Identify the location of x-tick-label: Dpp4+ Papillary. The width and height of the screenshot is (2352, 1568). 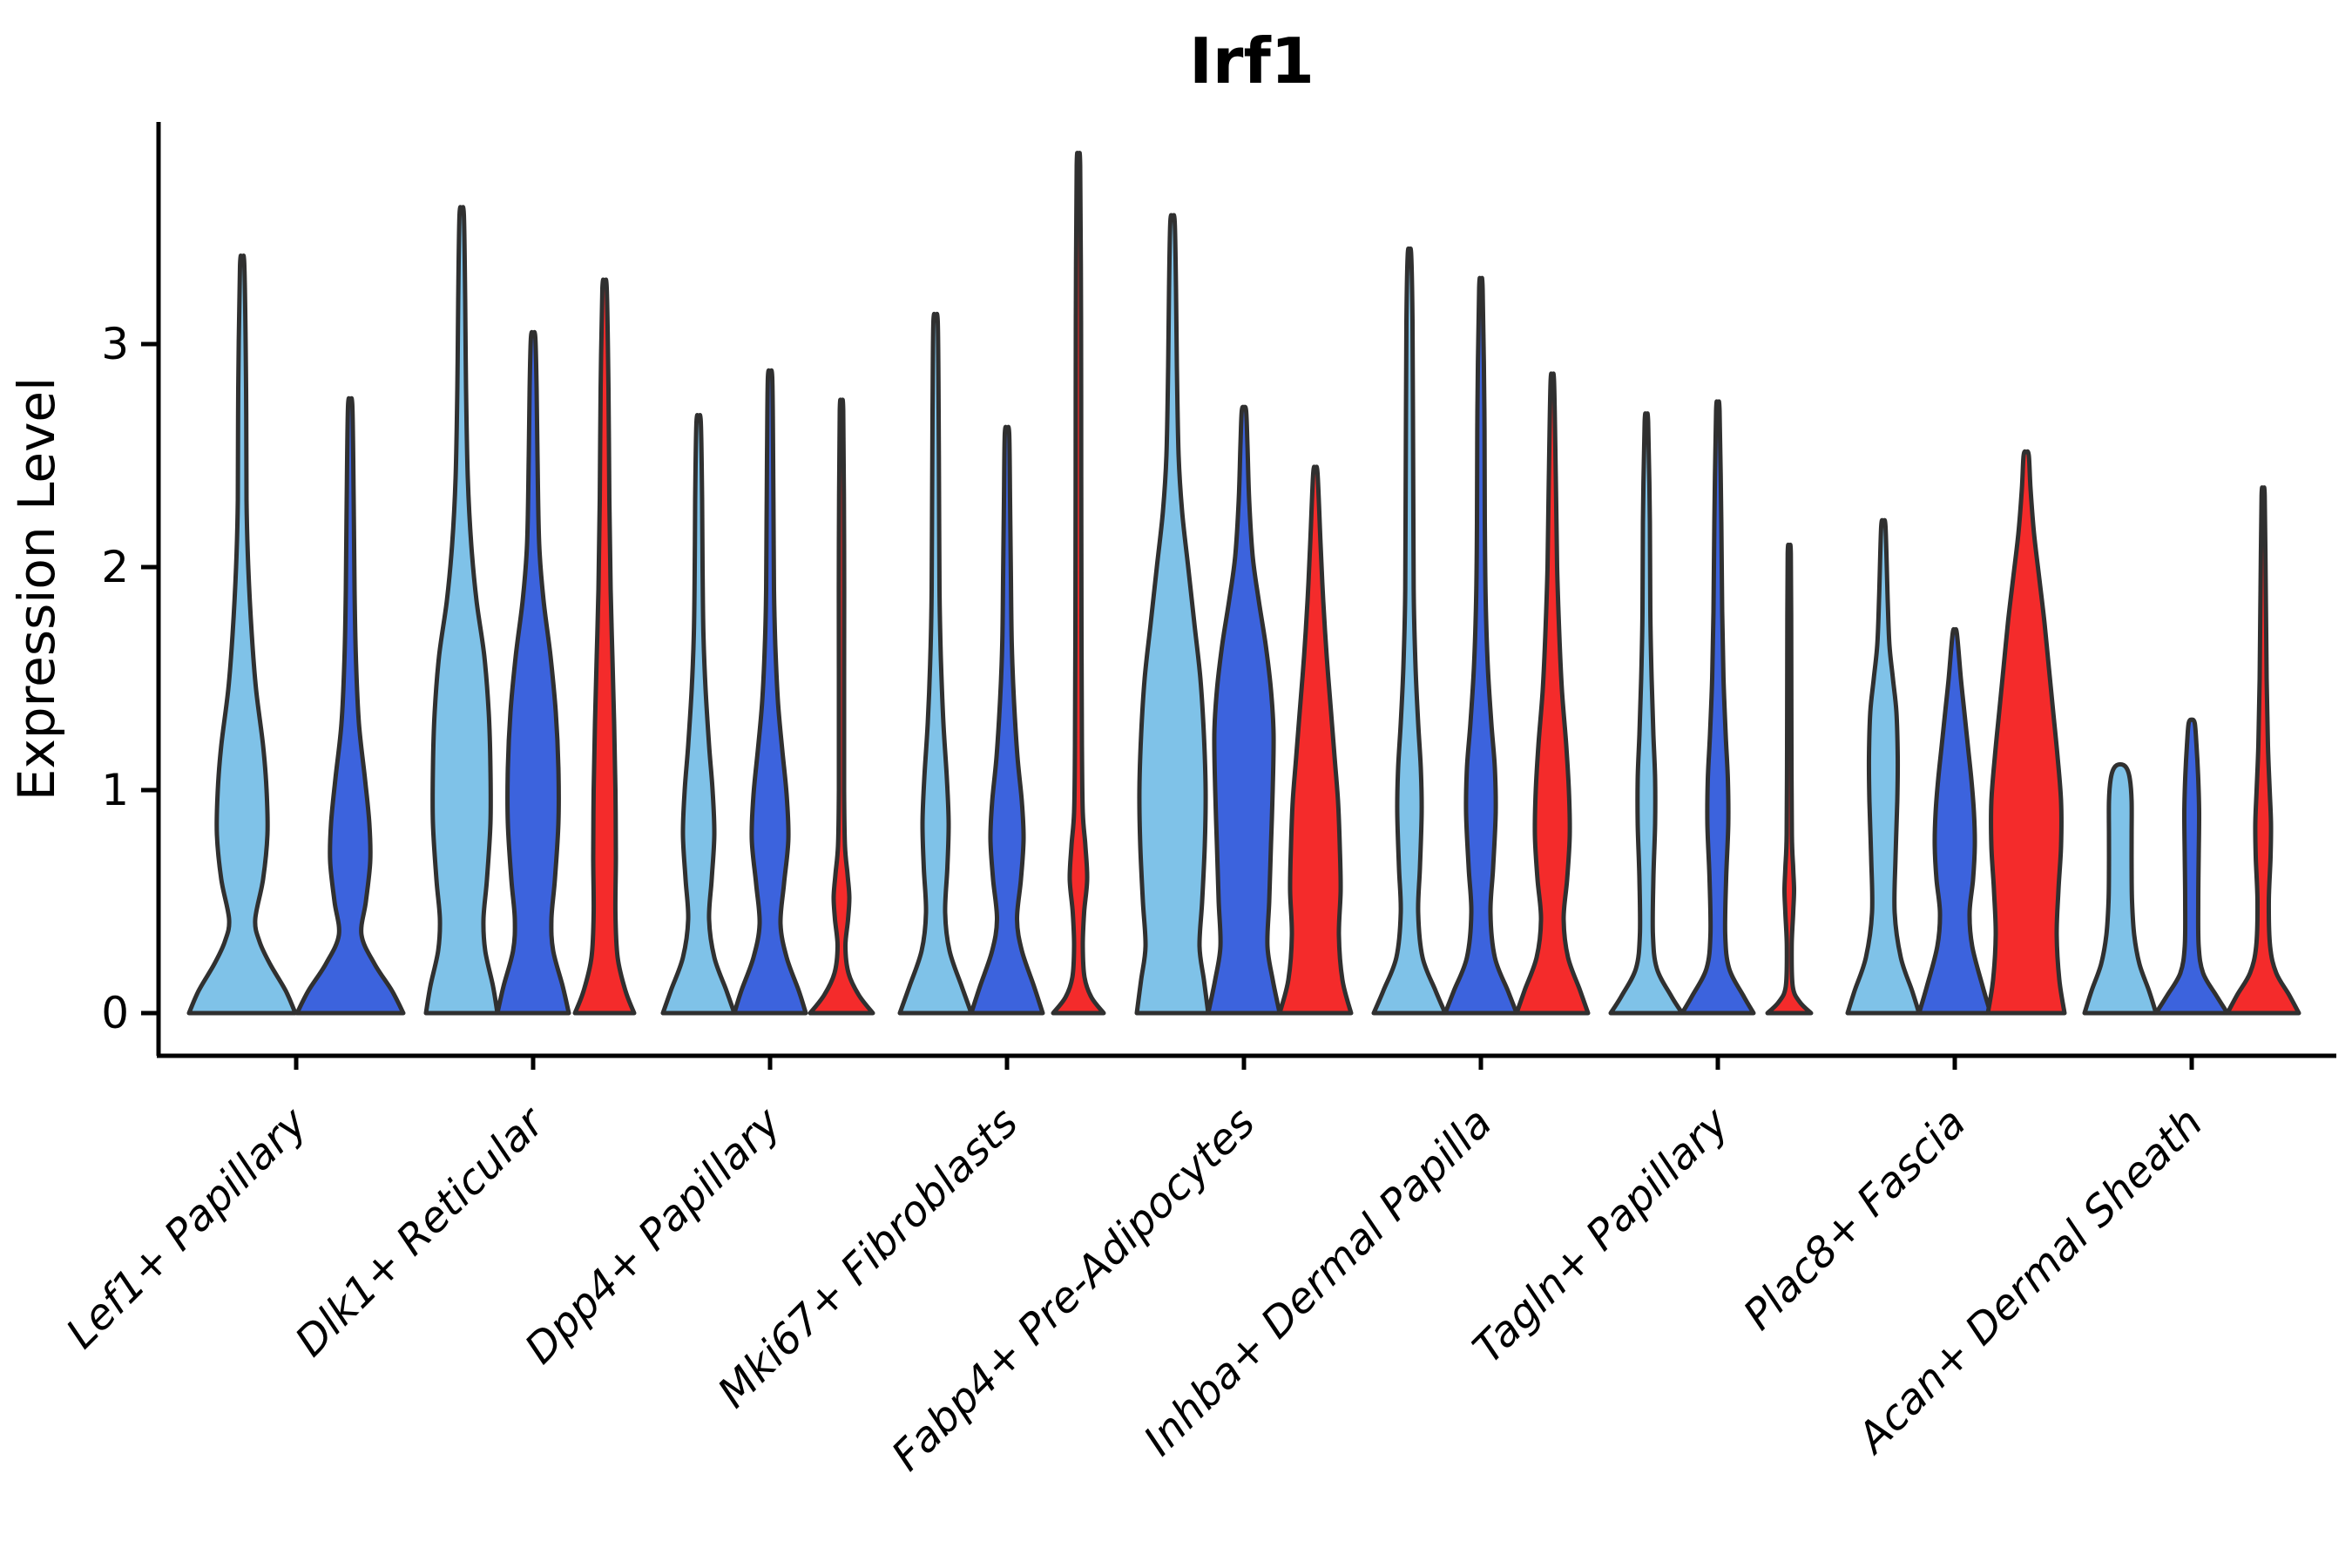
(653, 1235).